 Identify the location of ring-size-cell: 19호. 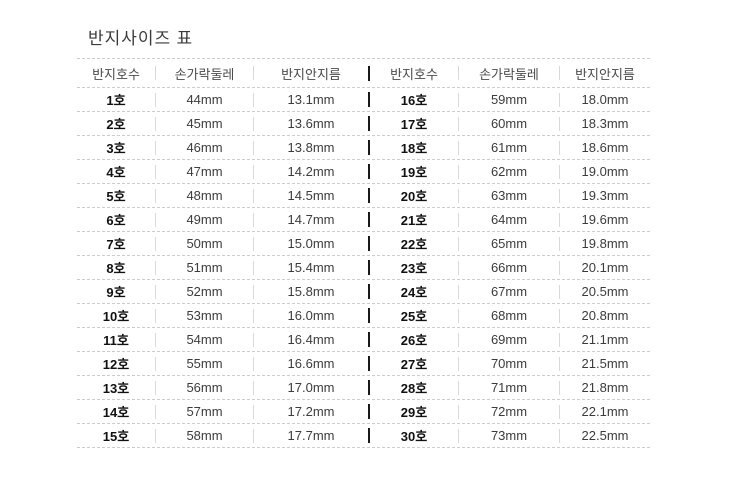
(414, 172).